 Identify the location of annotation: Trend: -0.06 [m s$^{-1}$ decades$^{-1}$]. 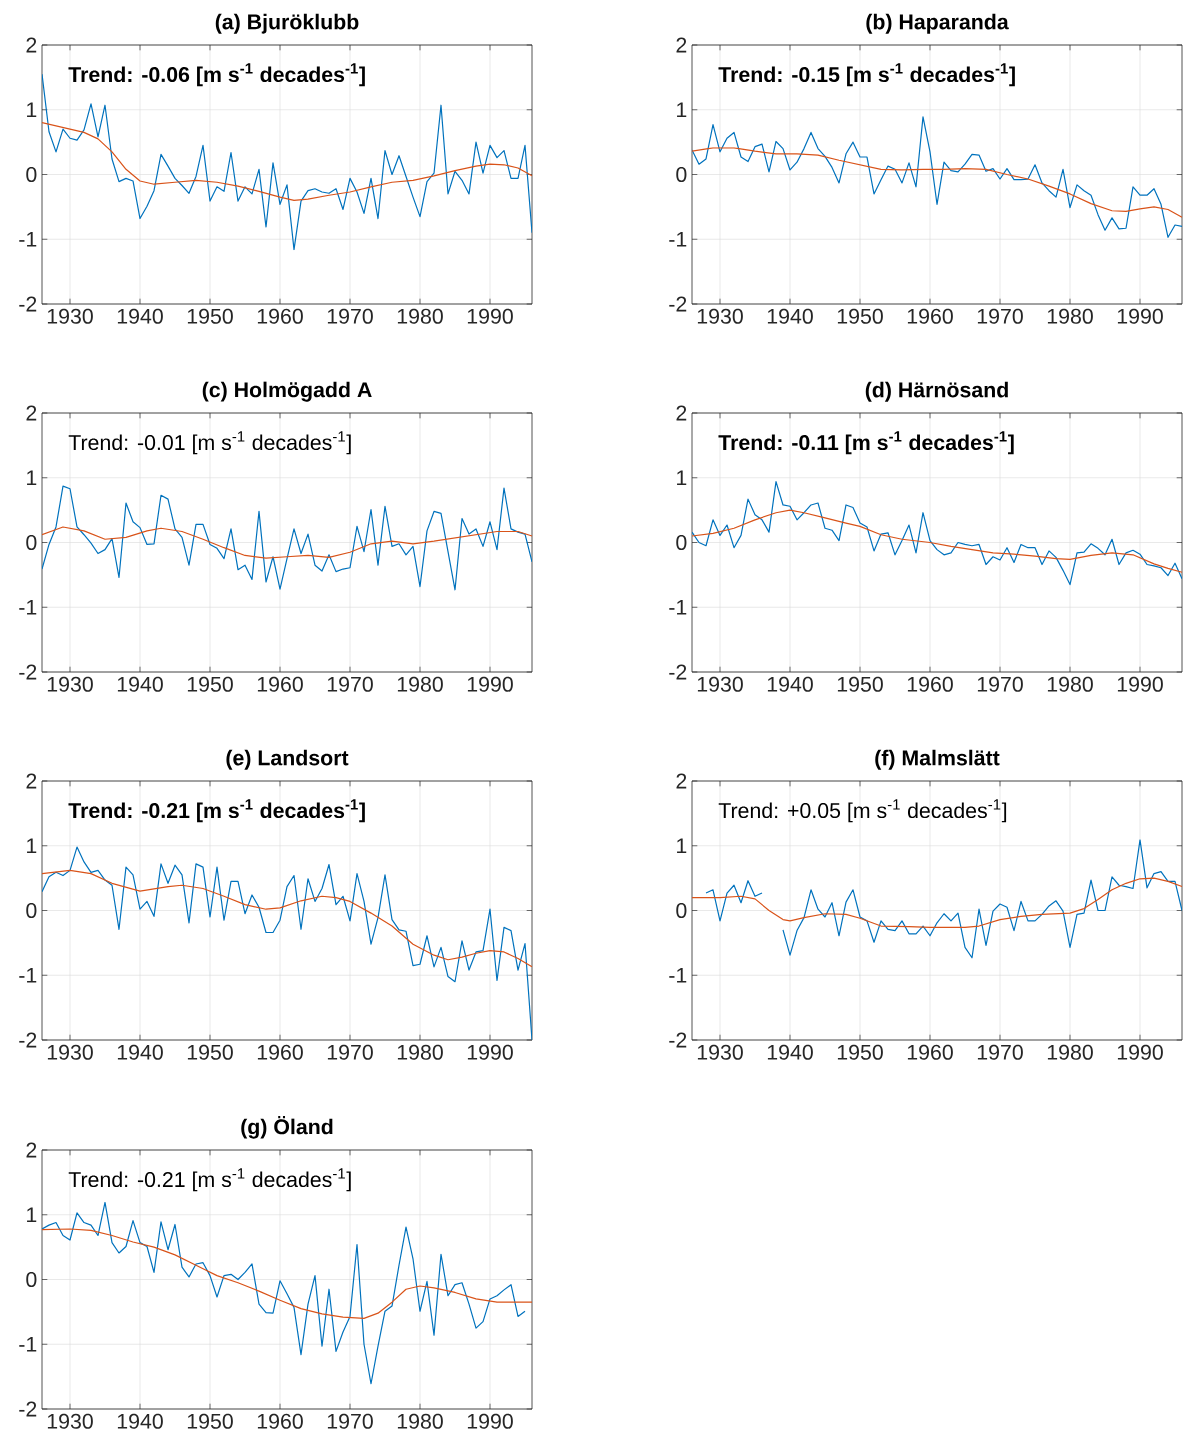
(216, 75).